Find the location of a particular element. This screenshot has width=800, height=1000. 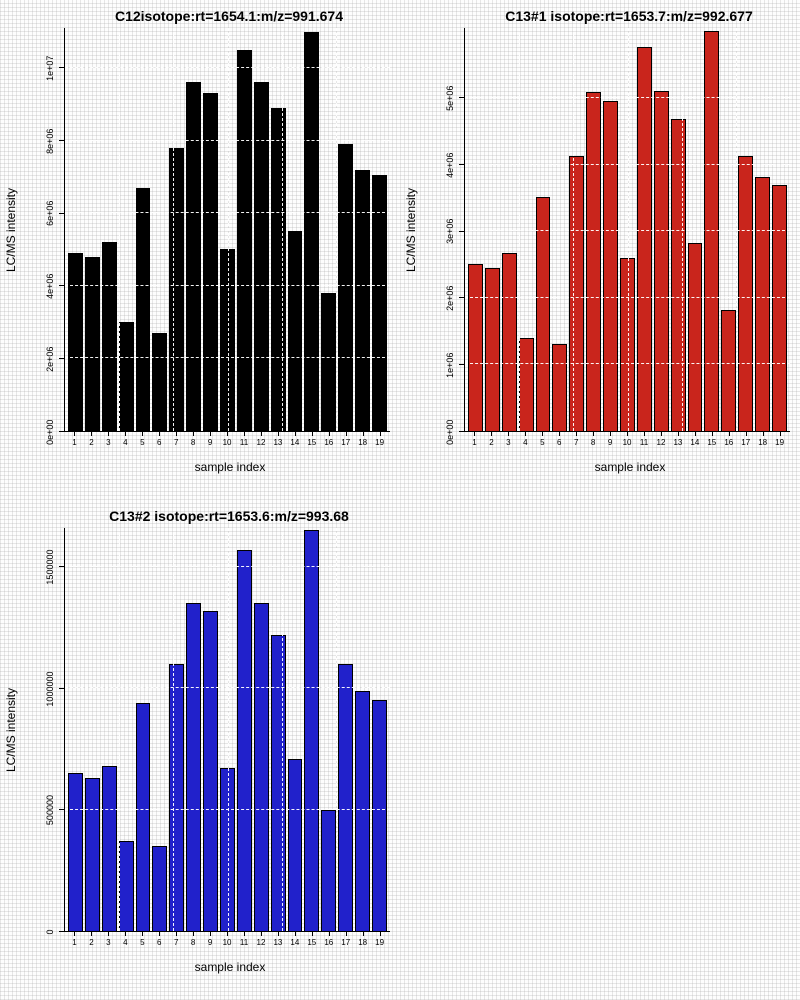

y-tick-label: 1e+06 is located at coordinates (450, 365).